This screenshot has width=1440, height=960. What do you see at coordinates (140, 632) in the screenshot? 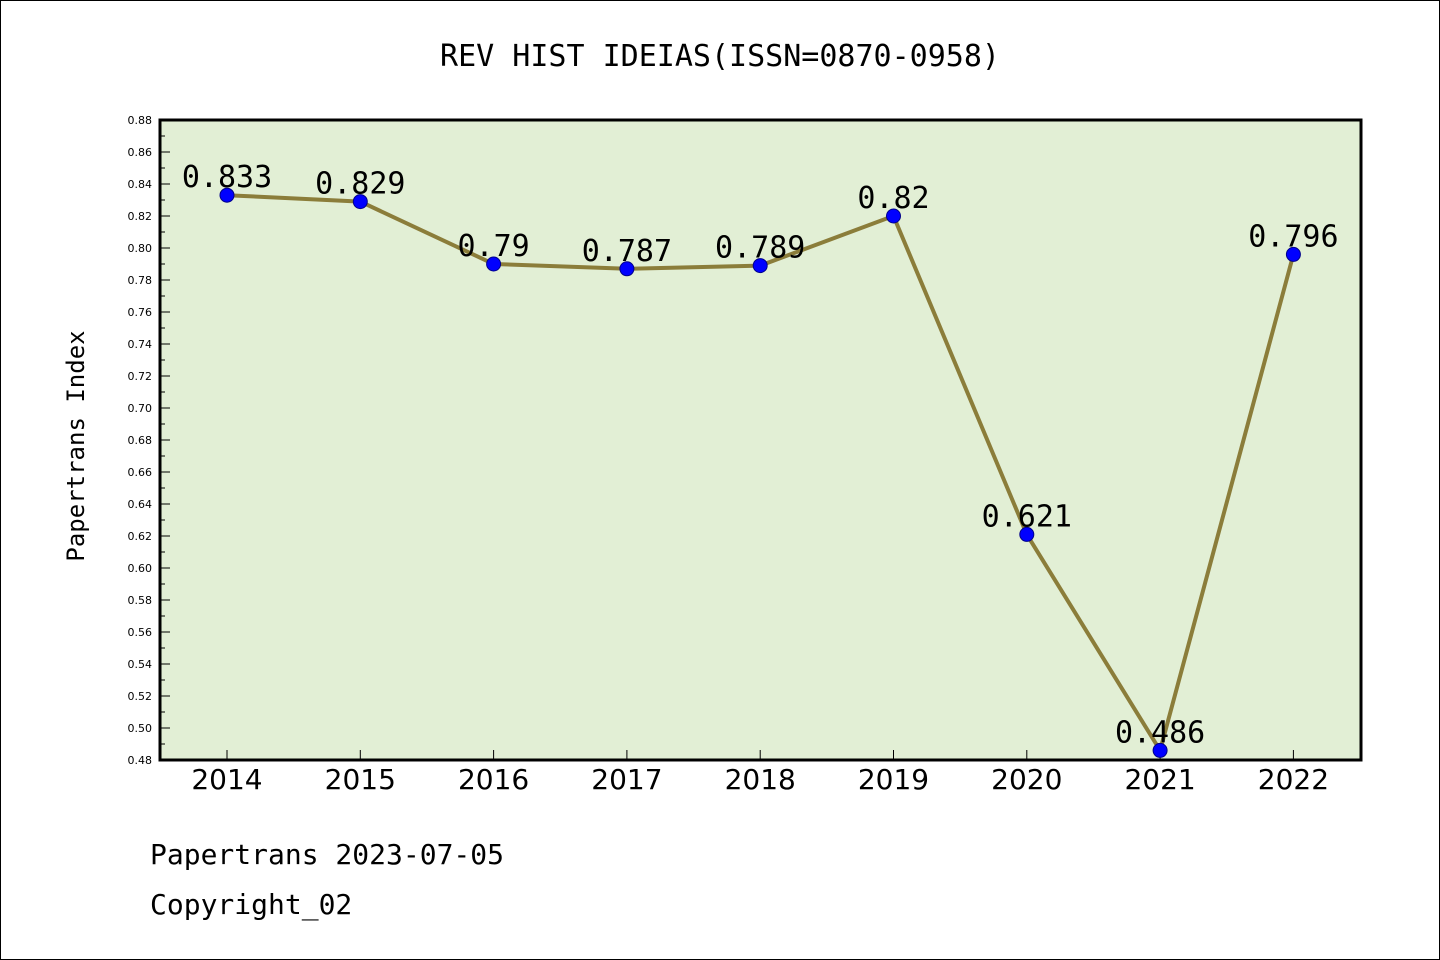
I see `y-tick-label: 0.56` at bounding box center [140, 632].